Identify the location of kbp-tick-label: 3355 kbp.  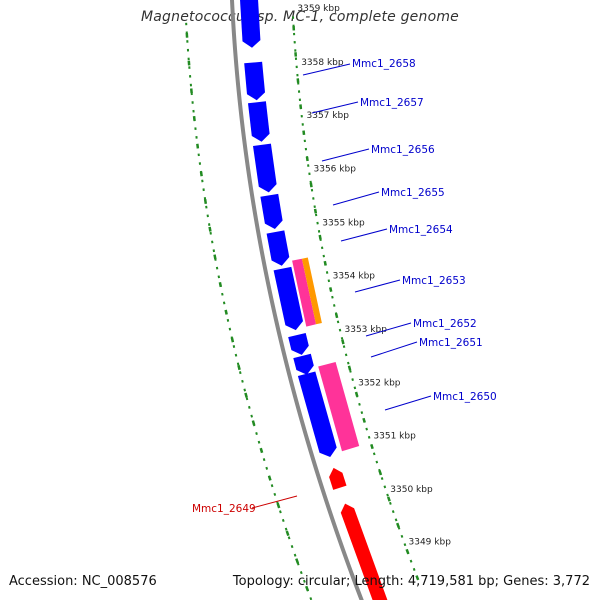
(343, 224).